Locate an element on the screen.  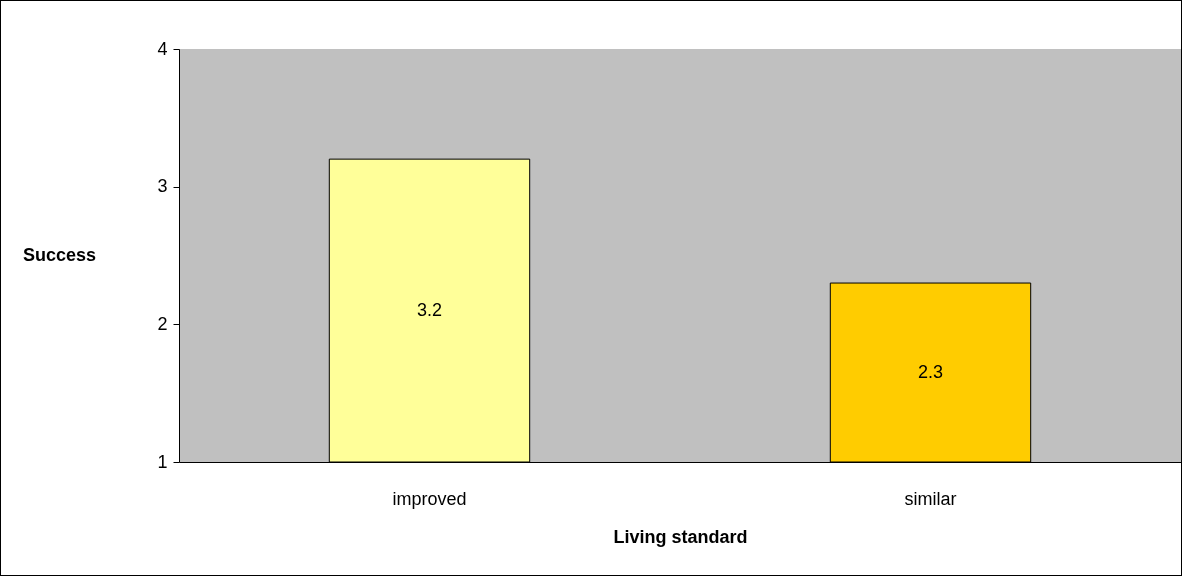
data-label: 2.3 is located at coordinates (930, 371).